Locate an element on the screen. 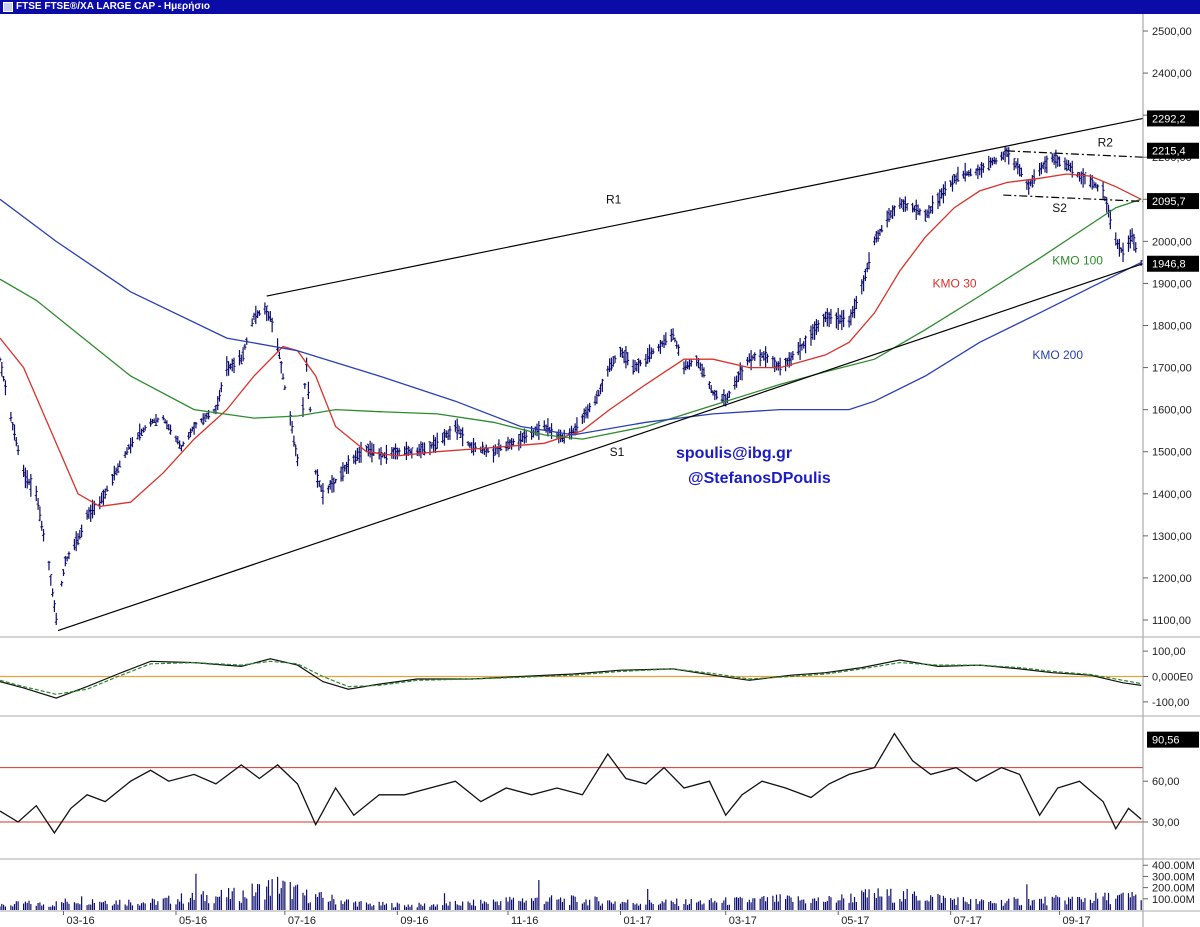 The image size is (1200, 927). price-value-box-label: 2292,2 is located at coordinates (1169, 119).